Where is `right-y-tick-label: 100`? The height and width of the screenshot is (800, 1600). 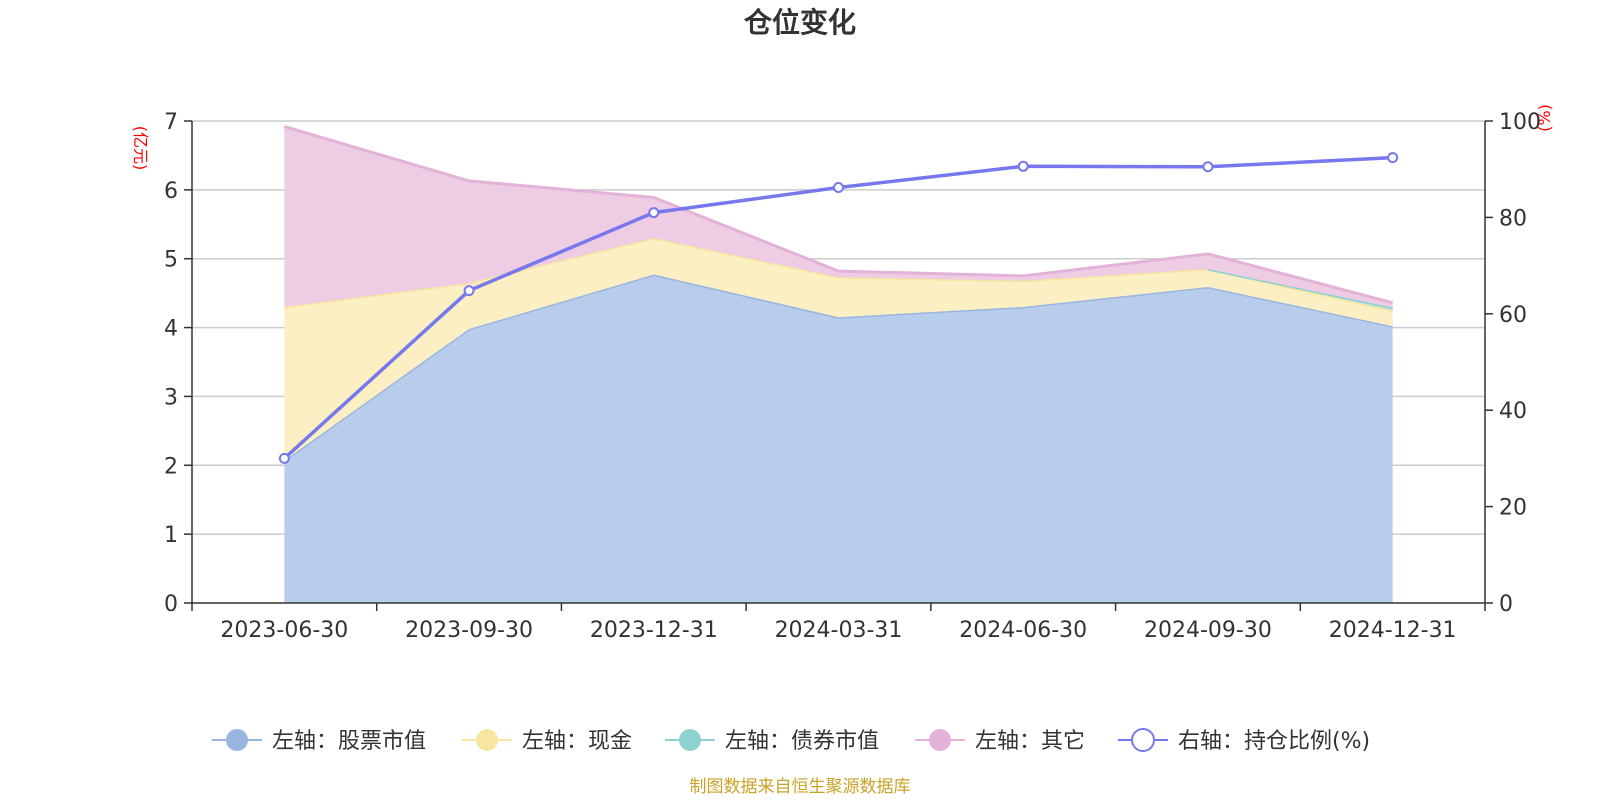 right-y-tick-label: 100 is located at coordinates (1520, 122).